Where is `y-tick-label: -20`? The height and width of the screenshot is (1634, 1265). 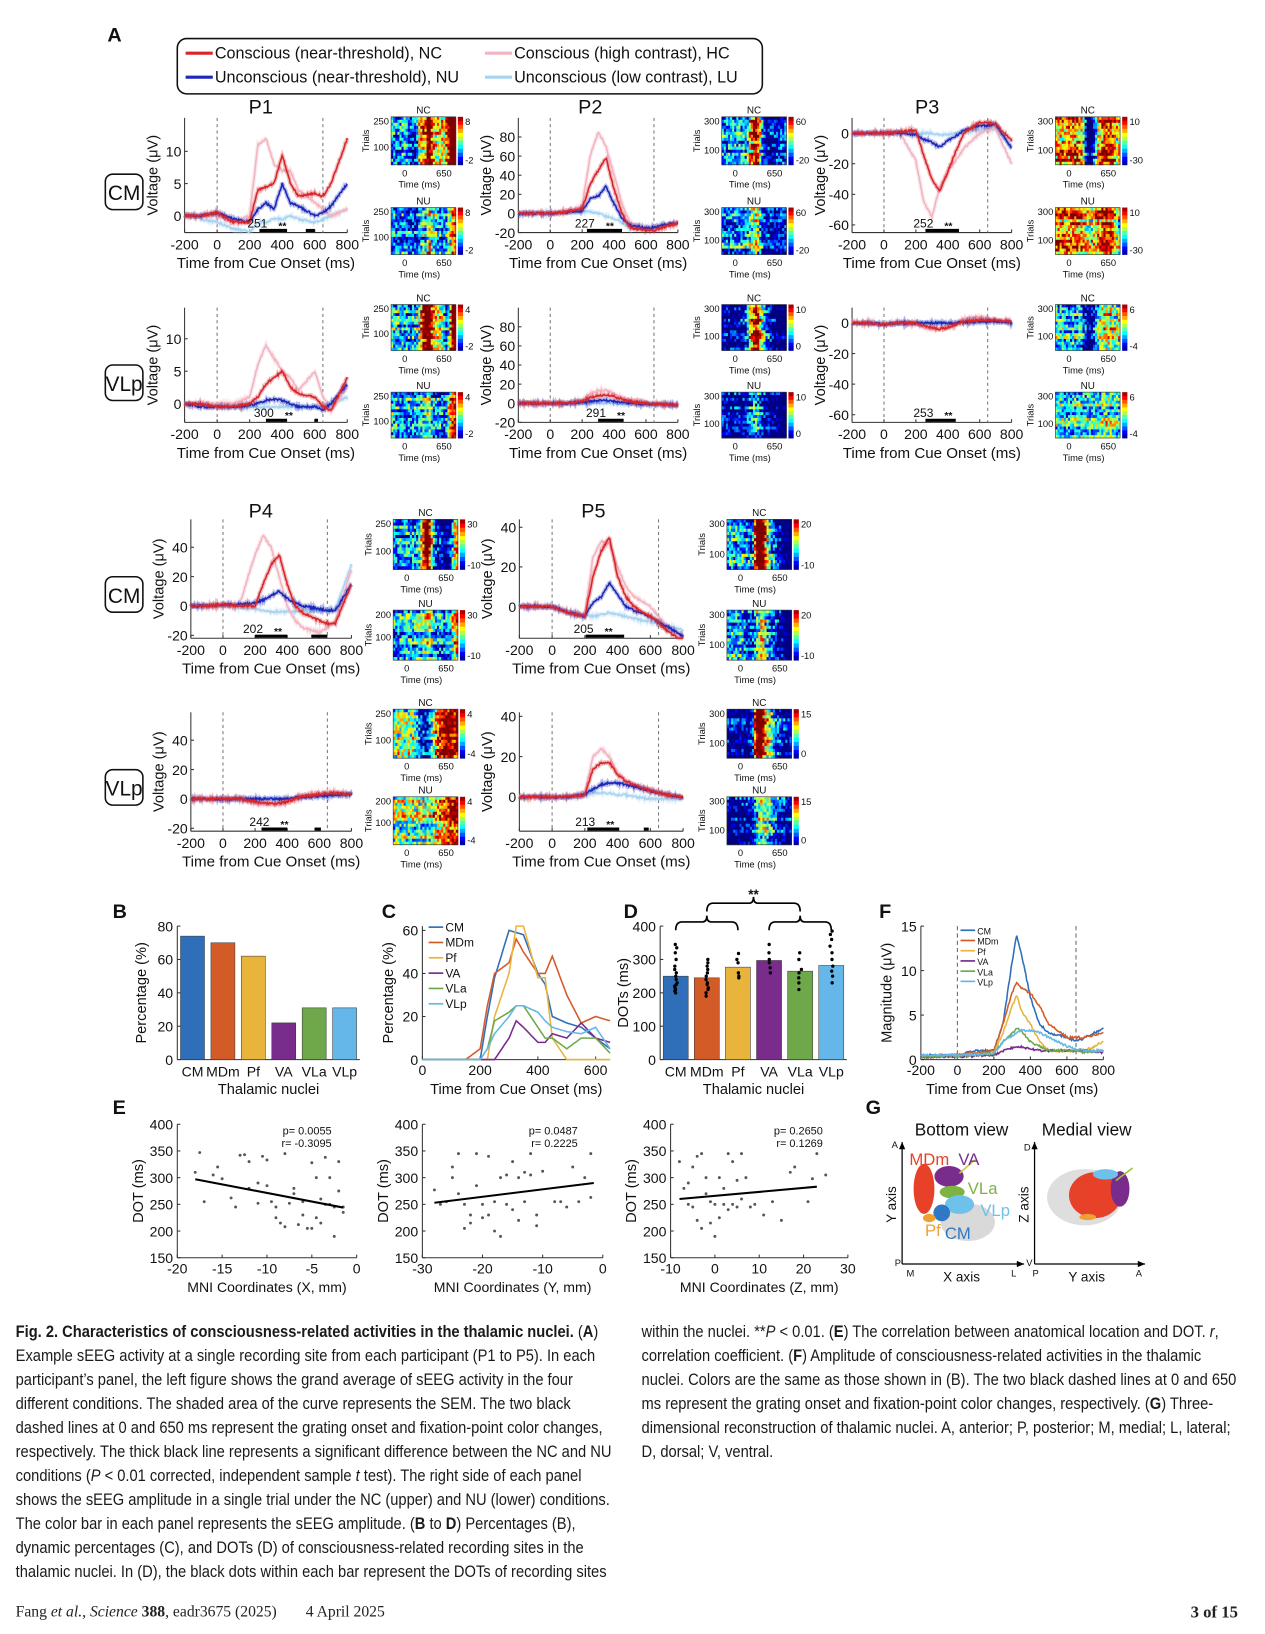 y-tick-label: -20 is located at coordinates (505, 233).